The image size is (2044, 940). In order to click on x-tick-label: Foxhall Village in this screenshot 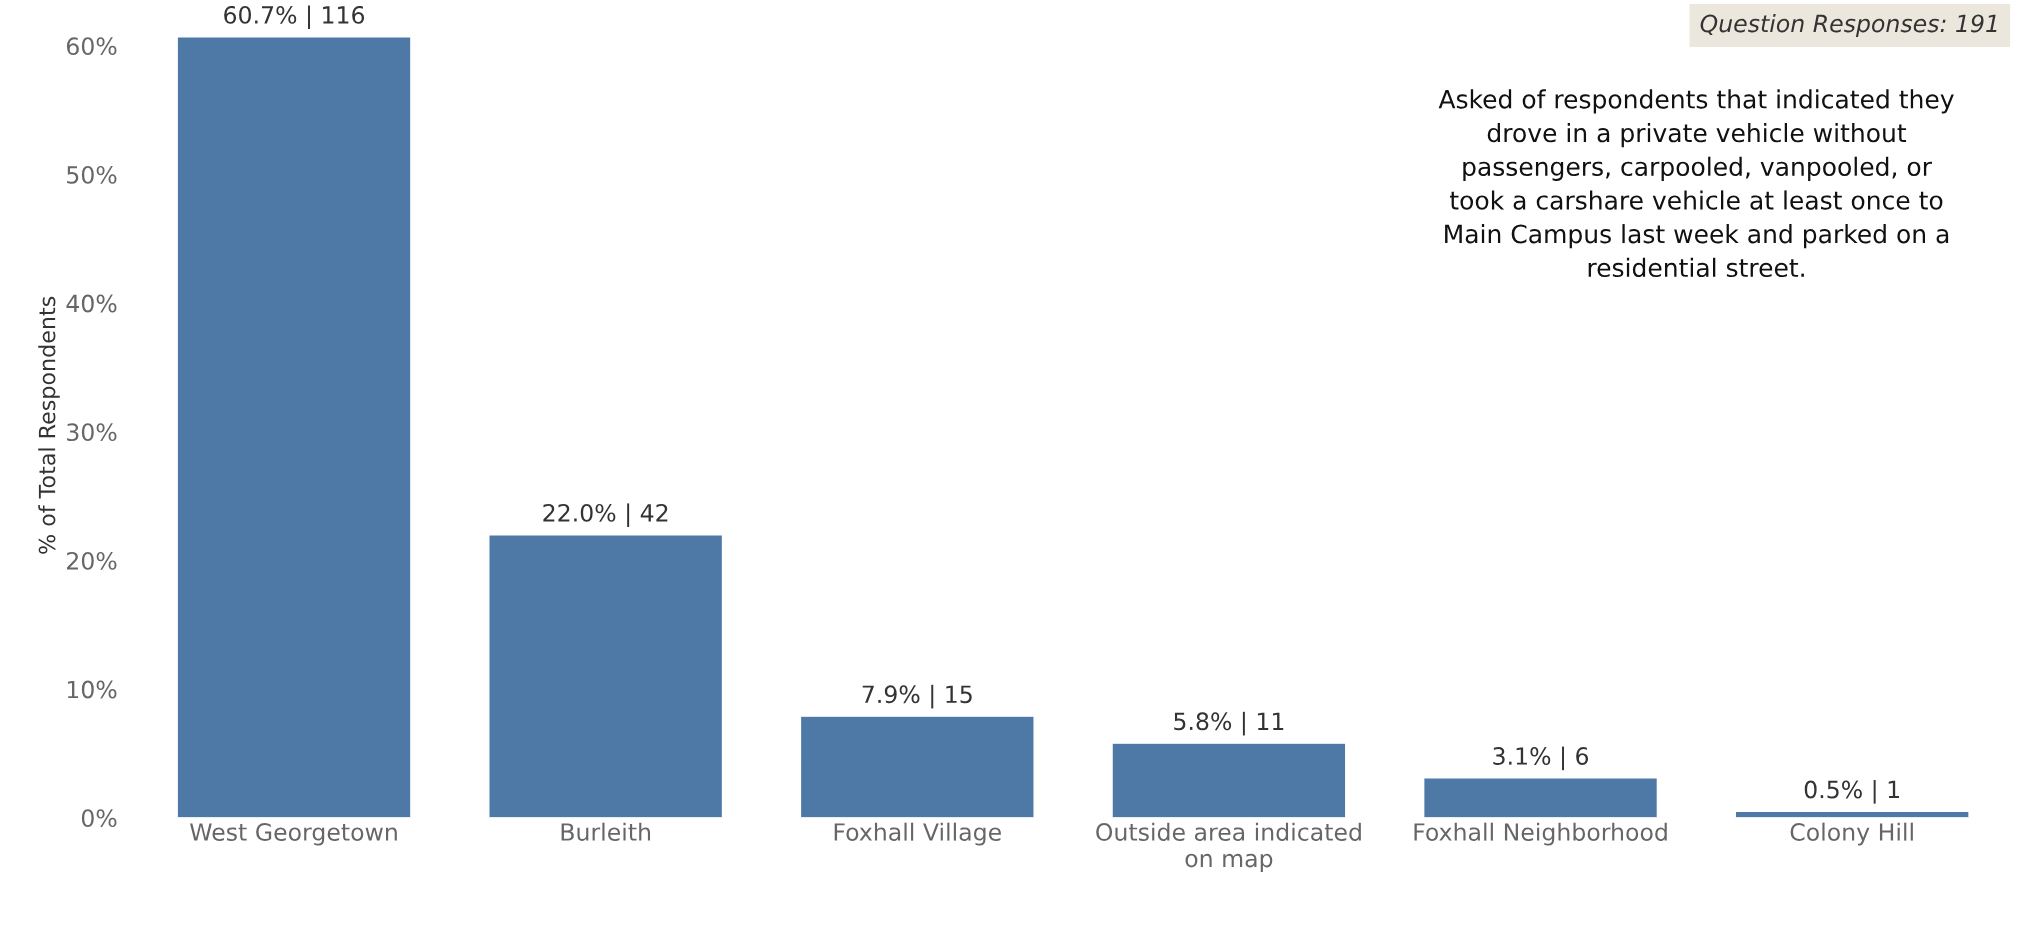, I will do `click(917, 834)`.